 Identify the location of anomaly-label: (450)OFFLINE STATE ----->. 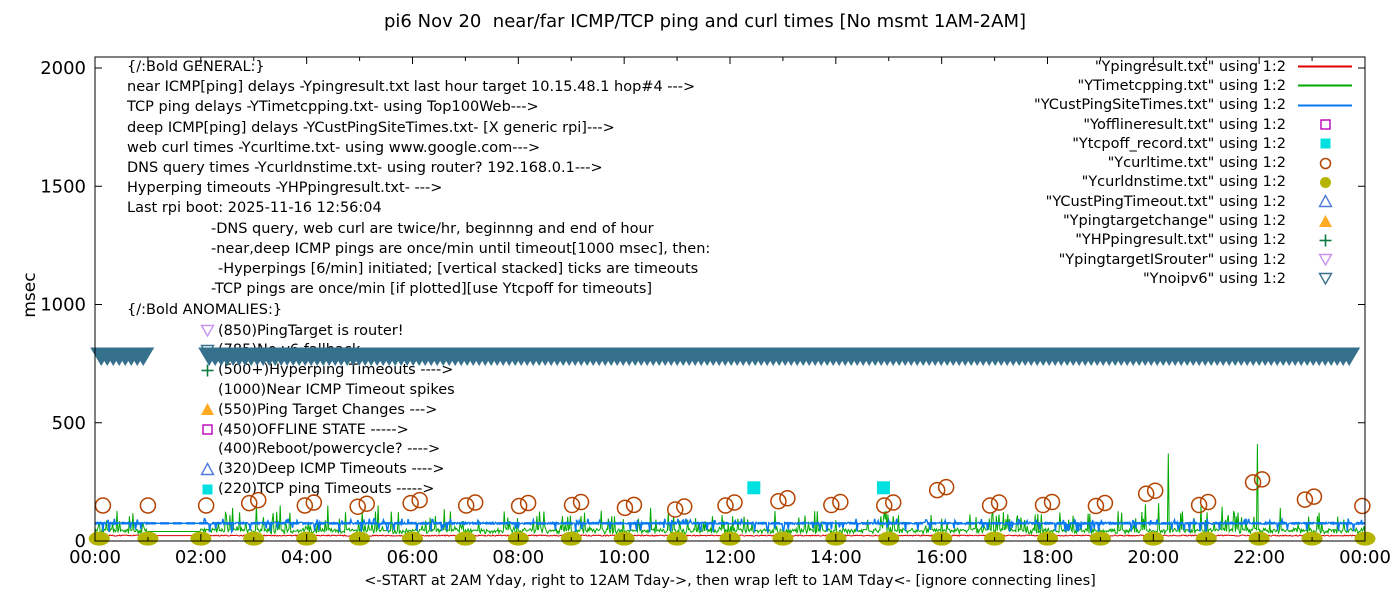
(313, 429).